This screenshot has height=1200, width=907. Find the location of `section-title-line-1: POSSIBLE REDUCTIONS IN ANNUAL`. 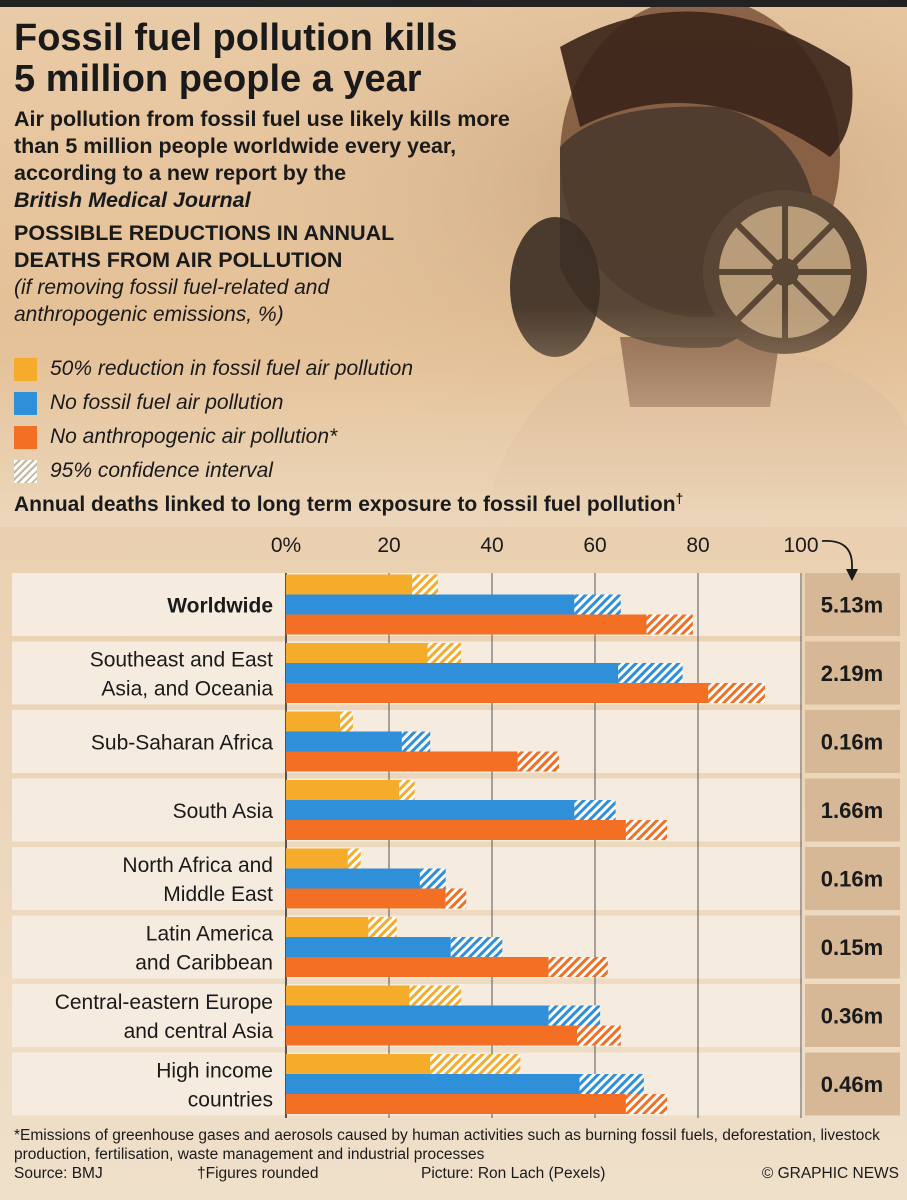

section-title-line-1: POSSIBLE REDUCTIONS IN ANNUAL is located at coordinates (204, 233).